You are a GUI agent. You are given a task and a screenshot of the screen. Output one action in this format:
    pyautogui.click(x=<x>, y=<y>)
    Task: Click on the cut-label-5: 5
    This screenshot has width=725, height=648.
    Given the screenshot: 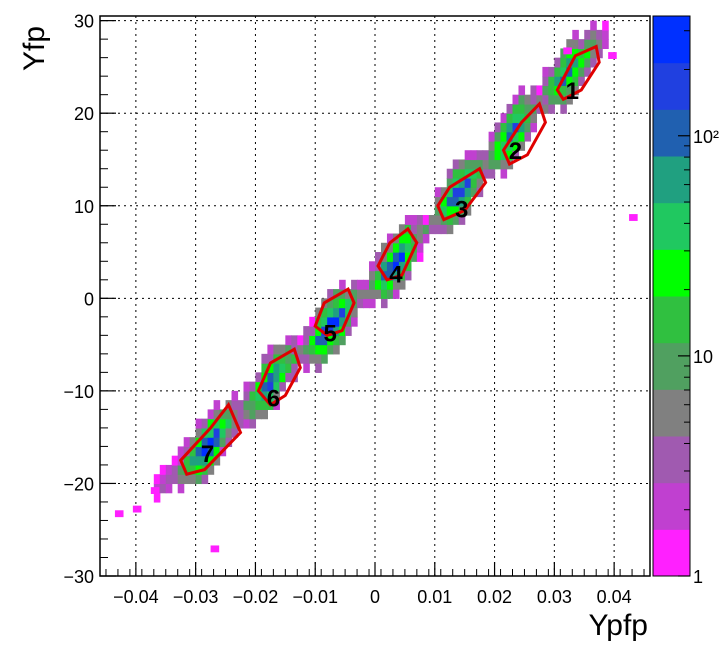 What is the action you would take?
    pyautogui.click(x=329, y=334)
    